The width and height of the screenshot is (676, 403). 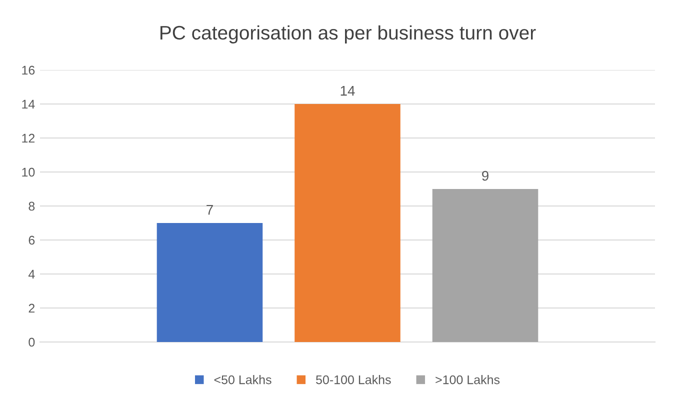 I want to click on y-tick-label: 16, so click(x=28, y=70).